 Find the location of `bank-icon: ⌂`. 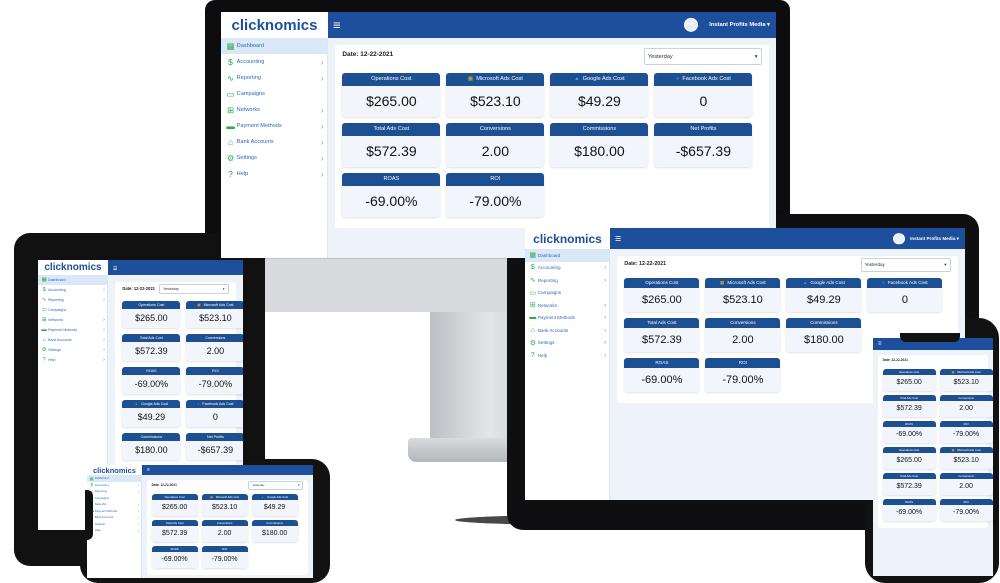

bank-icon: ⌂ is located at coordinates (44, 340).